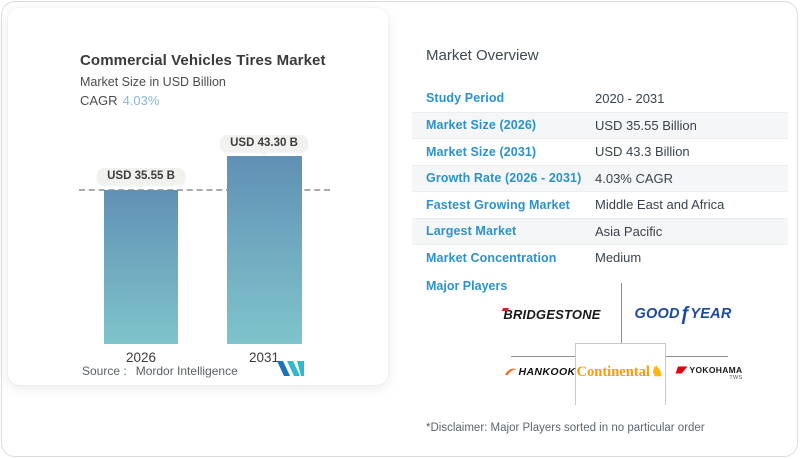 The height and width of the screenshot is (459, 800). What do you see at coordinates (204, 190) in the screenshot?
I see `reference-dashed-line` at bounding box center [204, 190].